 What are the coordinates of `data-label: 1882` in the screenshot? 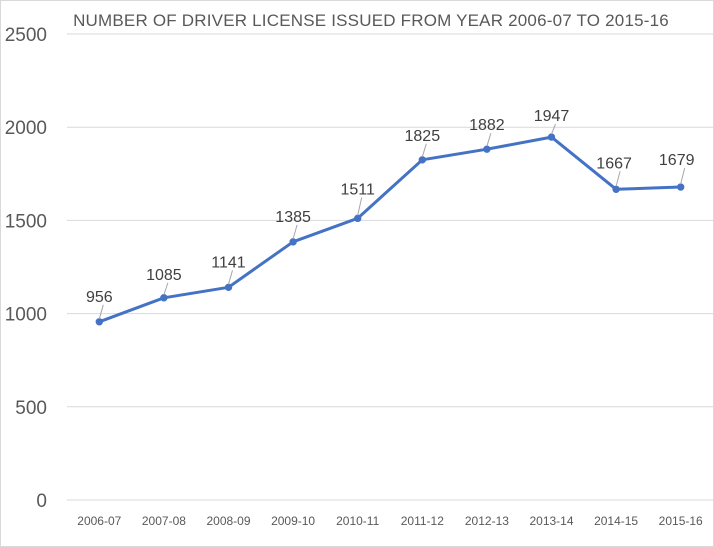 It's located at (487, 125).